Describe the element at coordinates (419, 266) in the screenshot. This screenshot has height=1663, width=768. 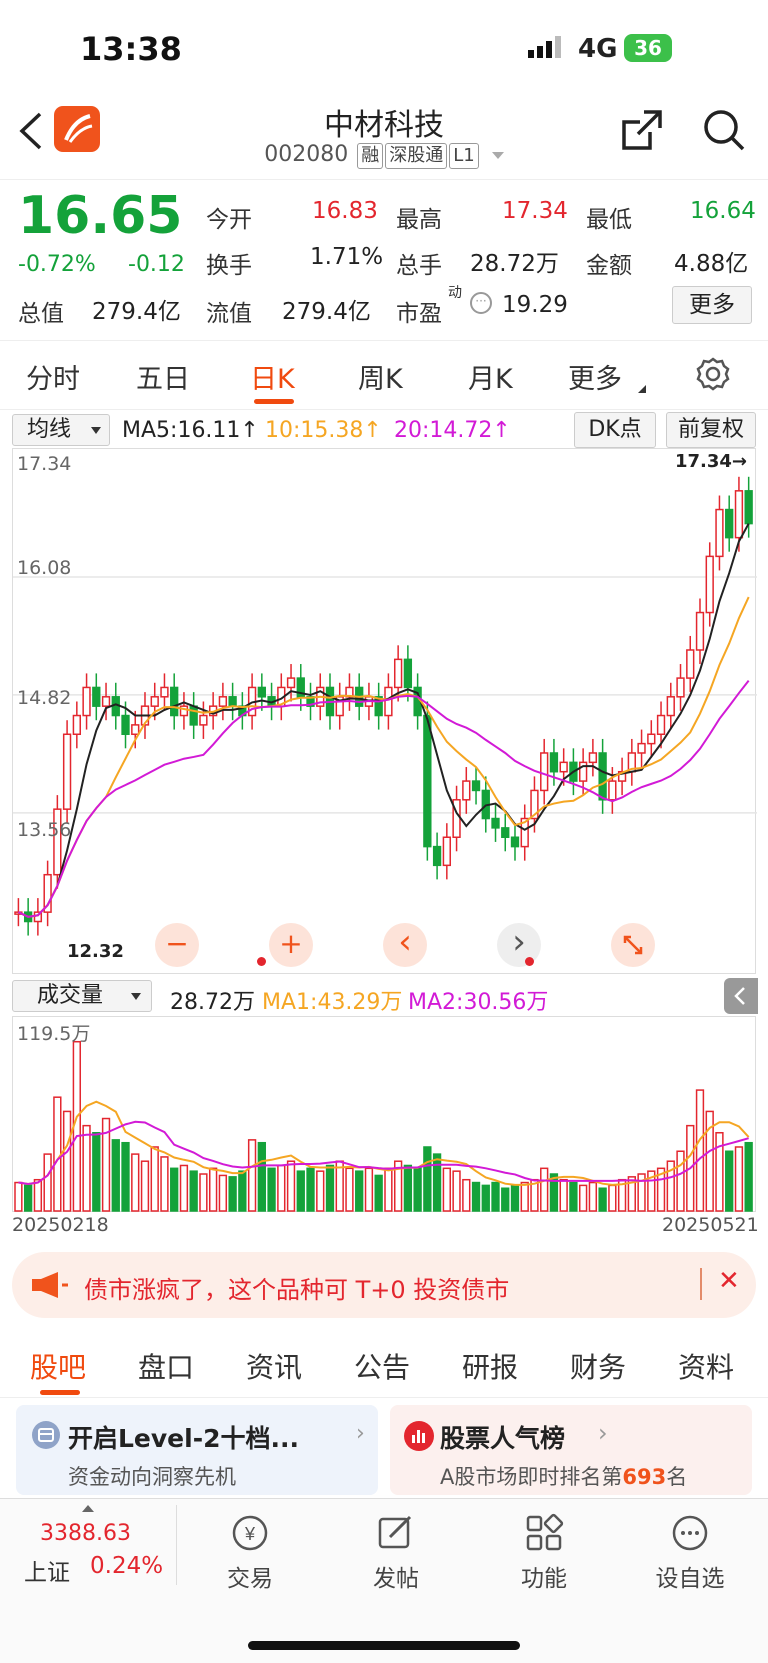
I see `volume-label: 总手` at that location.